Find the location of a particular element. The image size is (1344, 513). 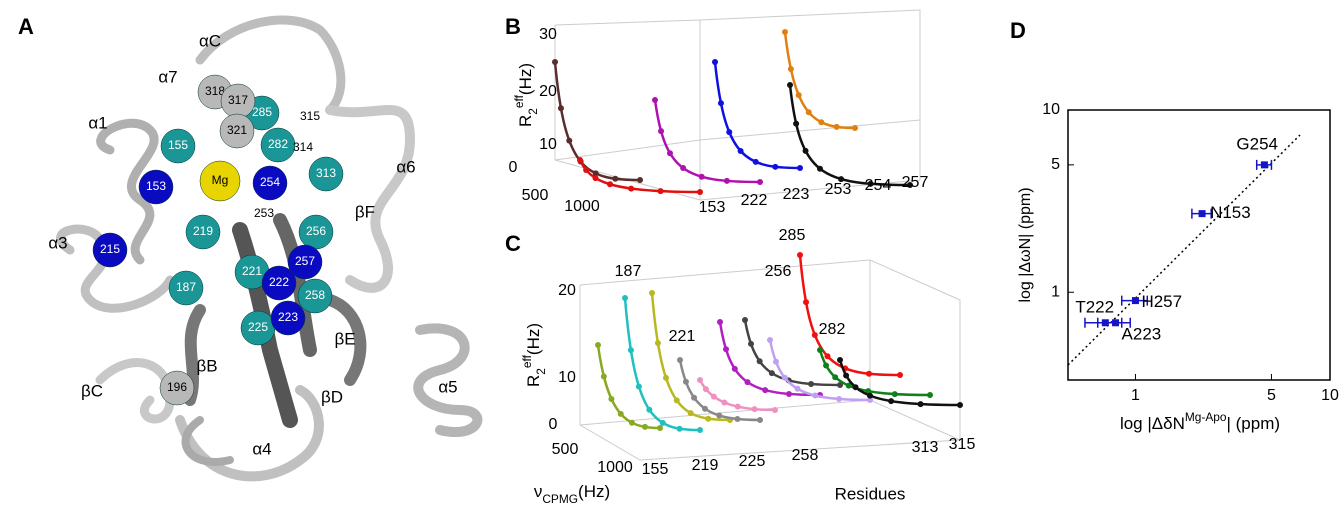

residue-label: Mg is located at coordinates (220, 180).